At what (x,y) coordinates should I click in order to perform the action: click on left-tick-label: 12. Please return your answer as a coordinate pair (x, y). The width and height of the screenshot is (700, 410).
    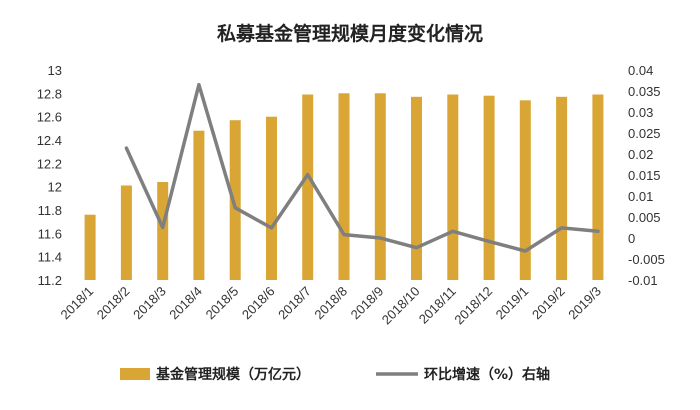
    Looking at the image, I should click on (55, 187).